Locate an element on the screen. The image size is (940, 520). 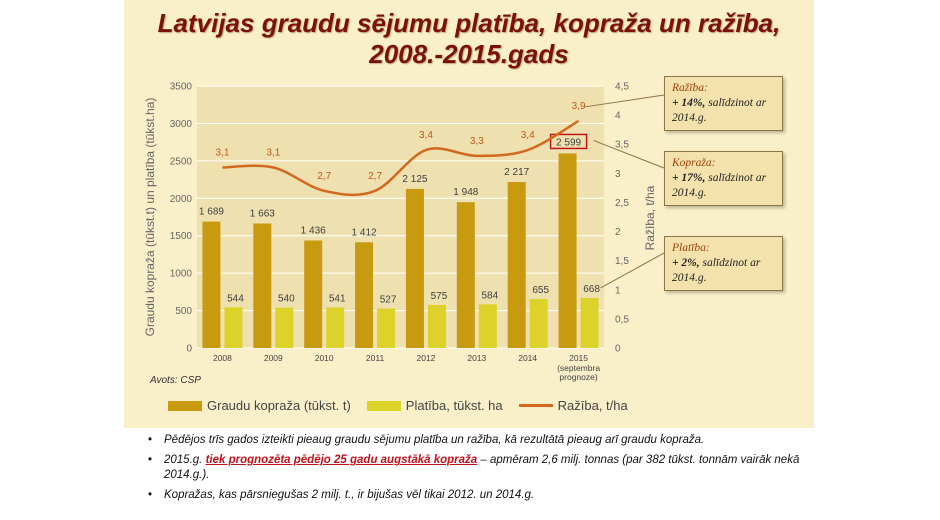
callout-platiba-text: salīdzinot ar 2014.g. is located at coordinates (716, 270).